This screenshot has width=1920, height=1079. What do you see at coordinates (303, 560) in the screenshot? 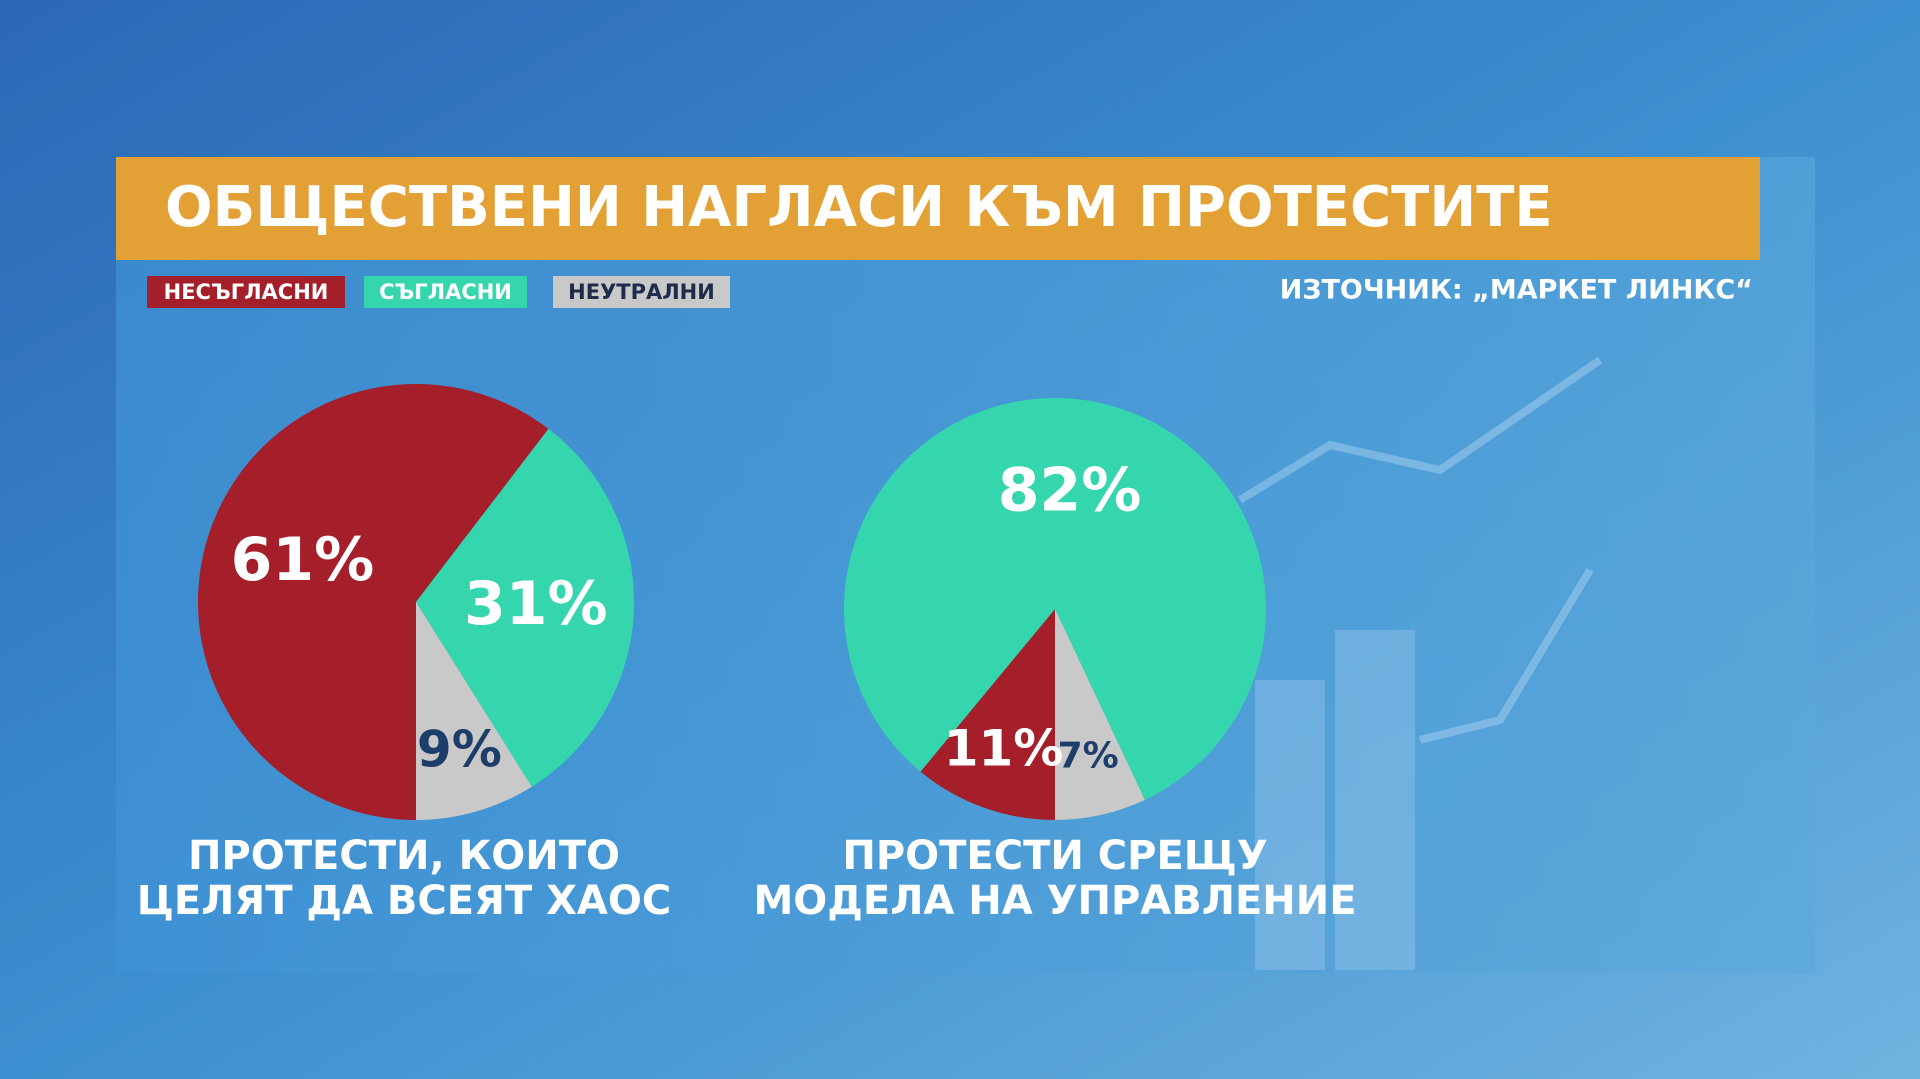
I see `data-label: 61%` at bounding box center [303, 560].